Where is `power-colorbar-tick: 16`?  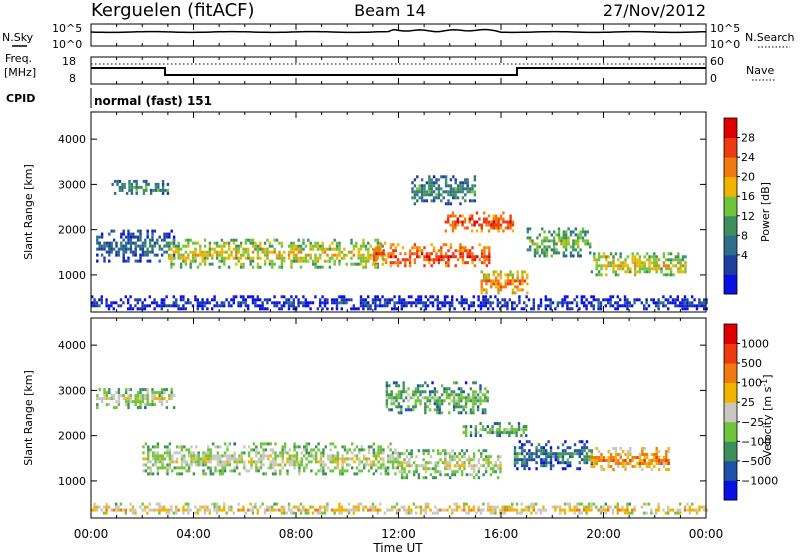 power-colorbar-tick: 16 is located at coordinates (748, 196).